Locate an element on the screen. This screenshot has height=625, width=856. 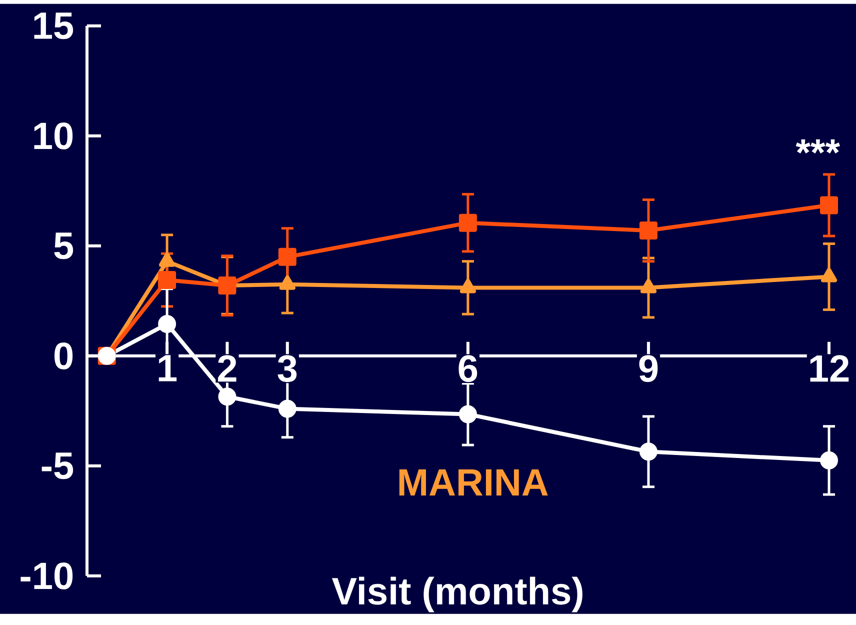
y-tick-label: 0 is located at coordinates (63, 356).